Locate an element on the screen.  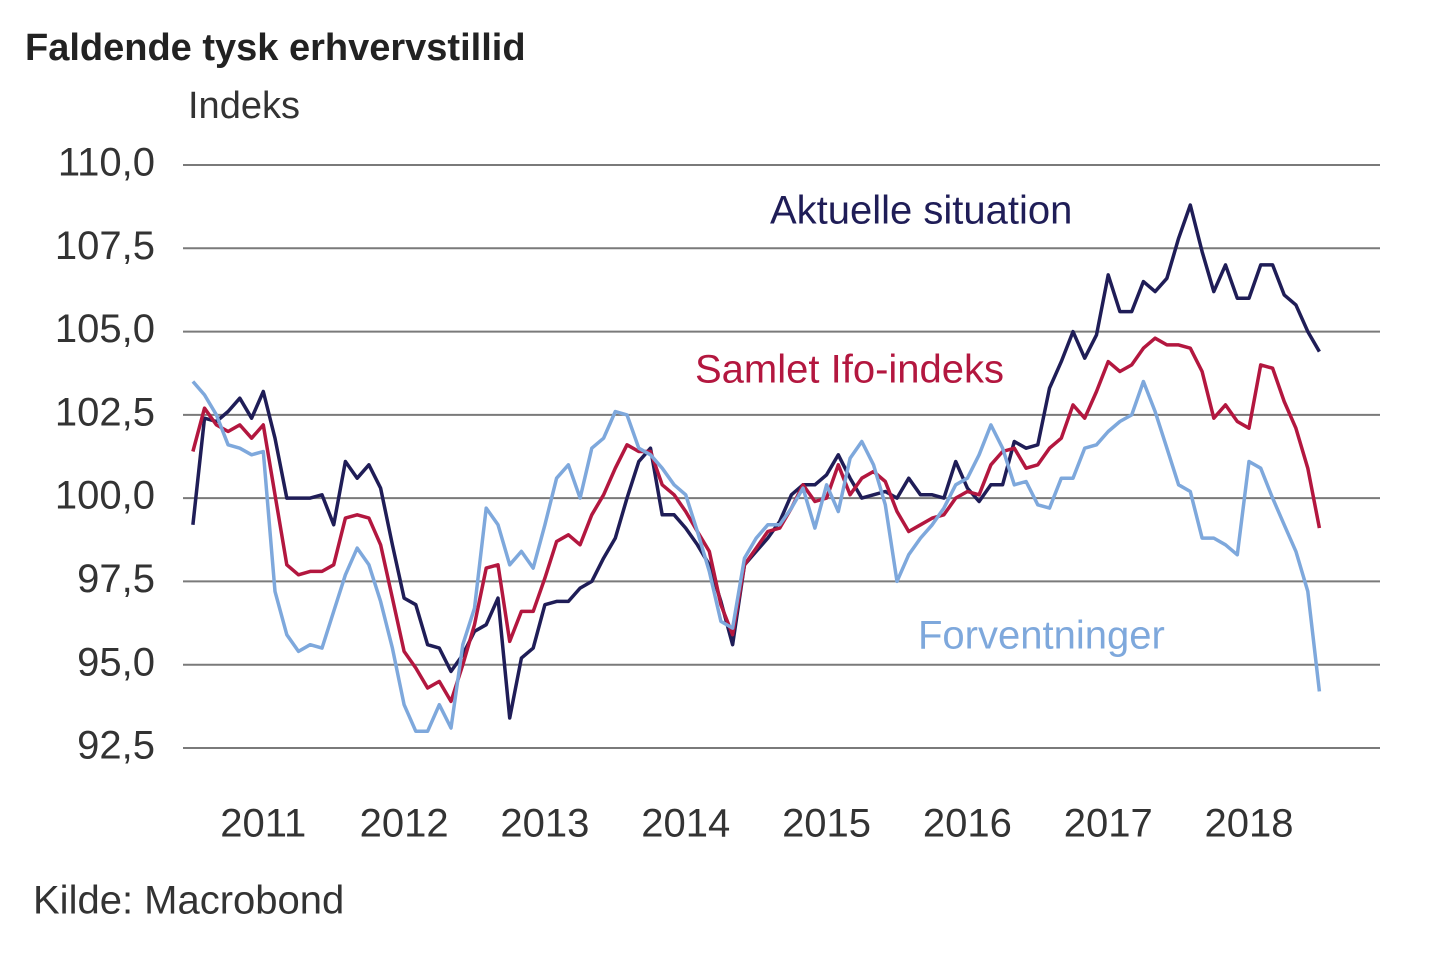
x-tick-label: 2013 is located at coordinates (544, 824).